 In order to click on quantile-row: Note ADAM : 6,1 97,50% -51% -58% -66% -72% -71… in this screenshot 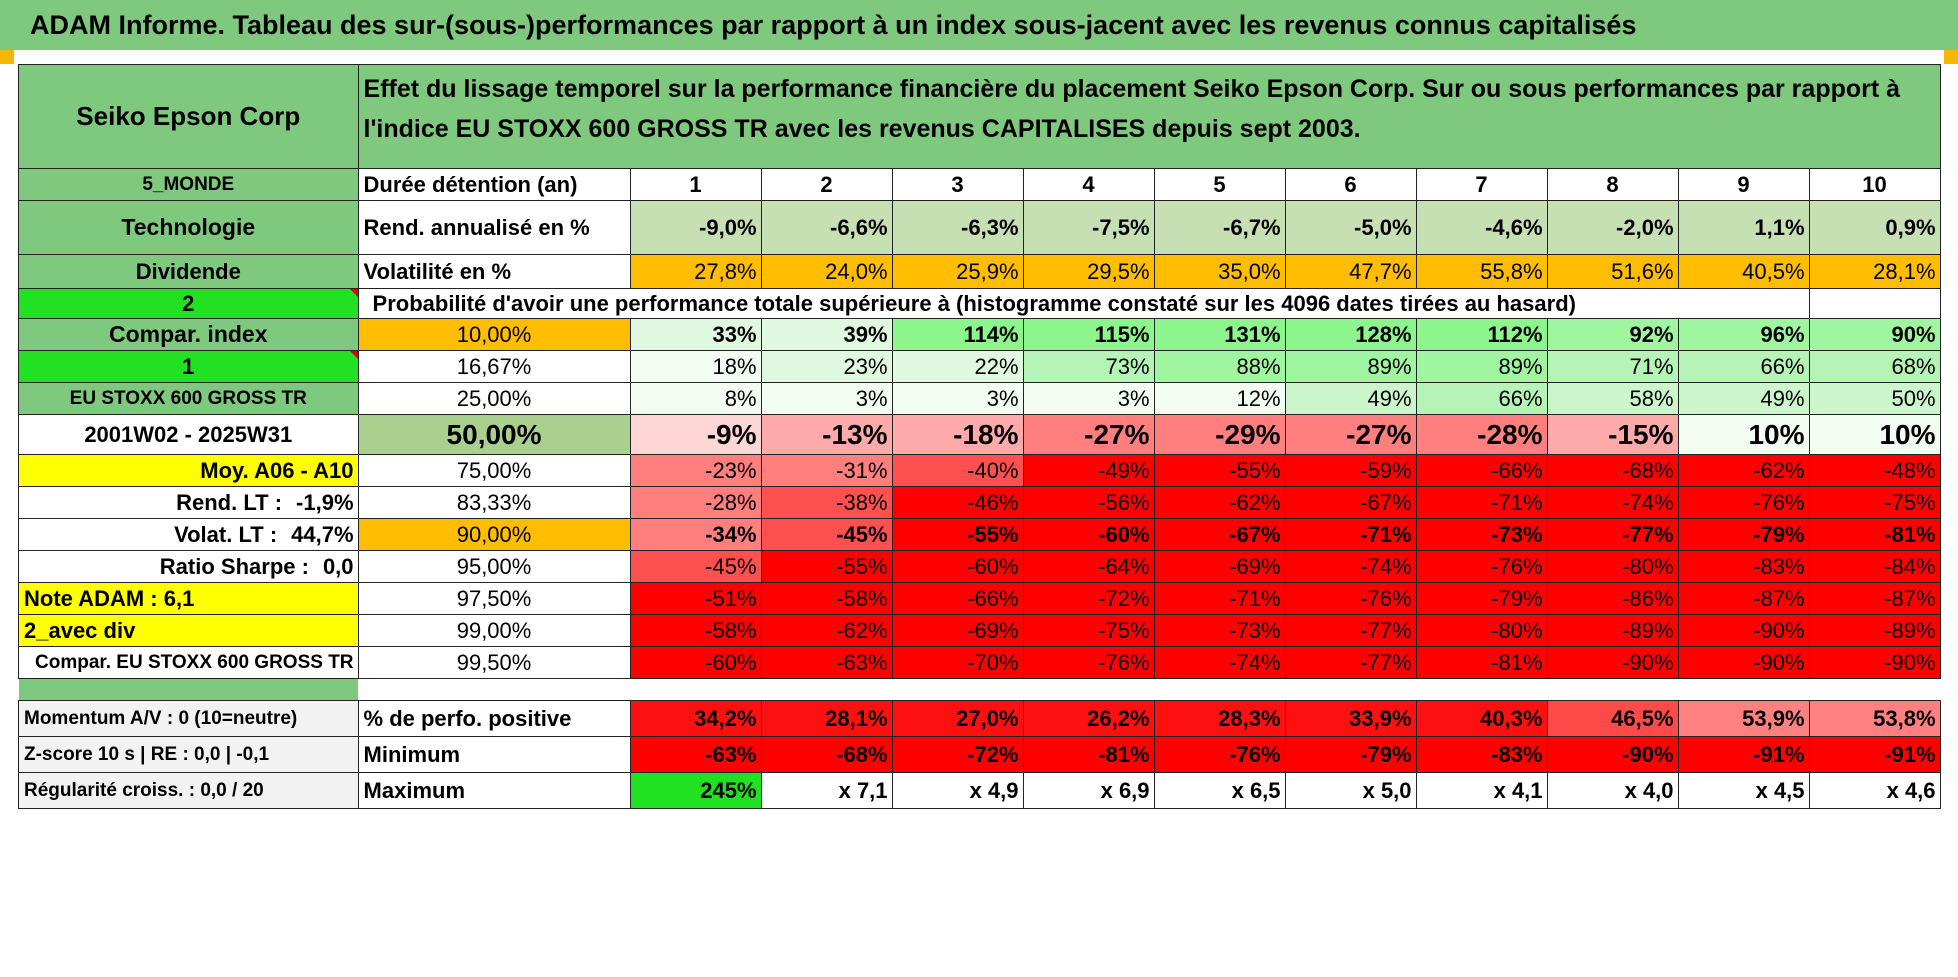, I will do `click(979, 598)`.